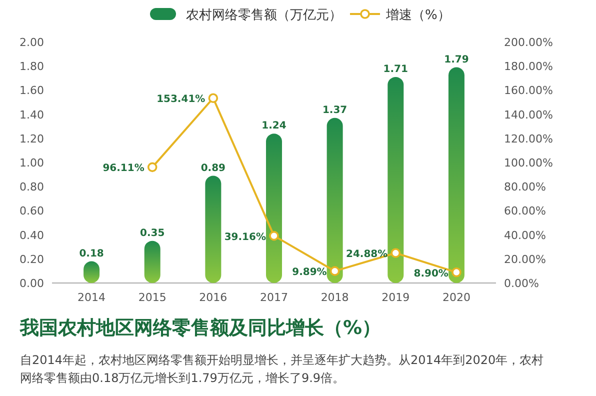 Image resolution: width=596 pixels, height=396 pixels. Describe the element at coordinates (32, 115) in the screenshot. I see `y-tick-label: 1.40` at that location.